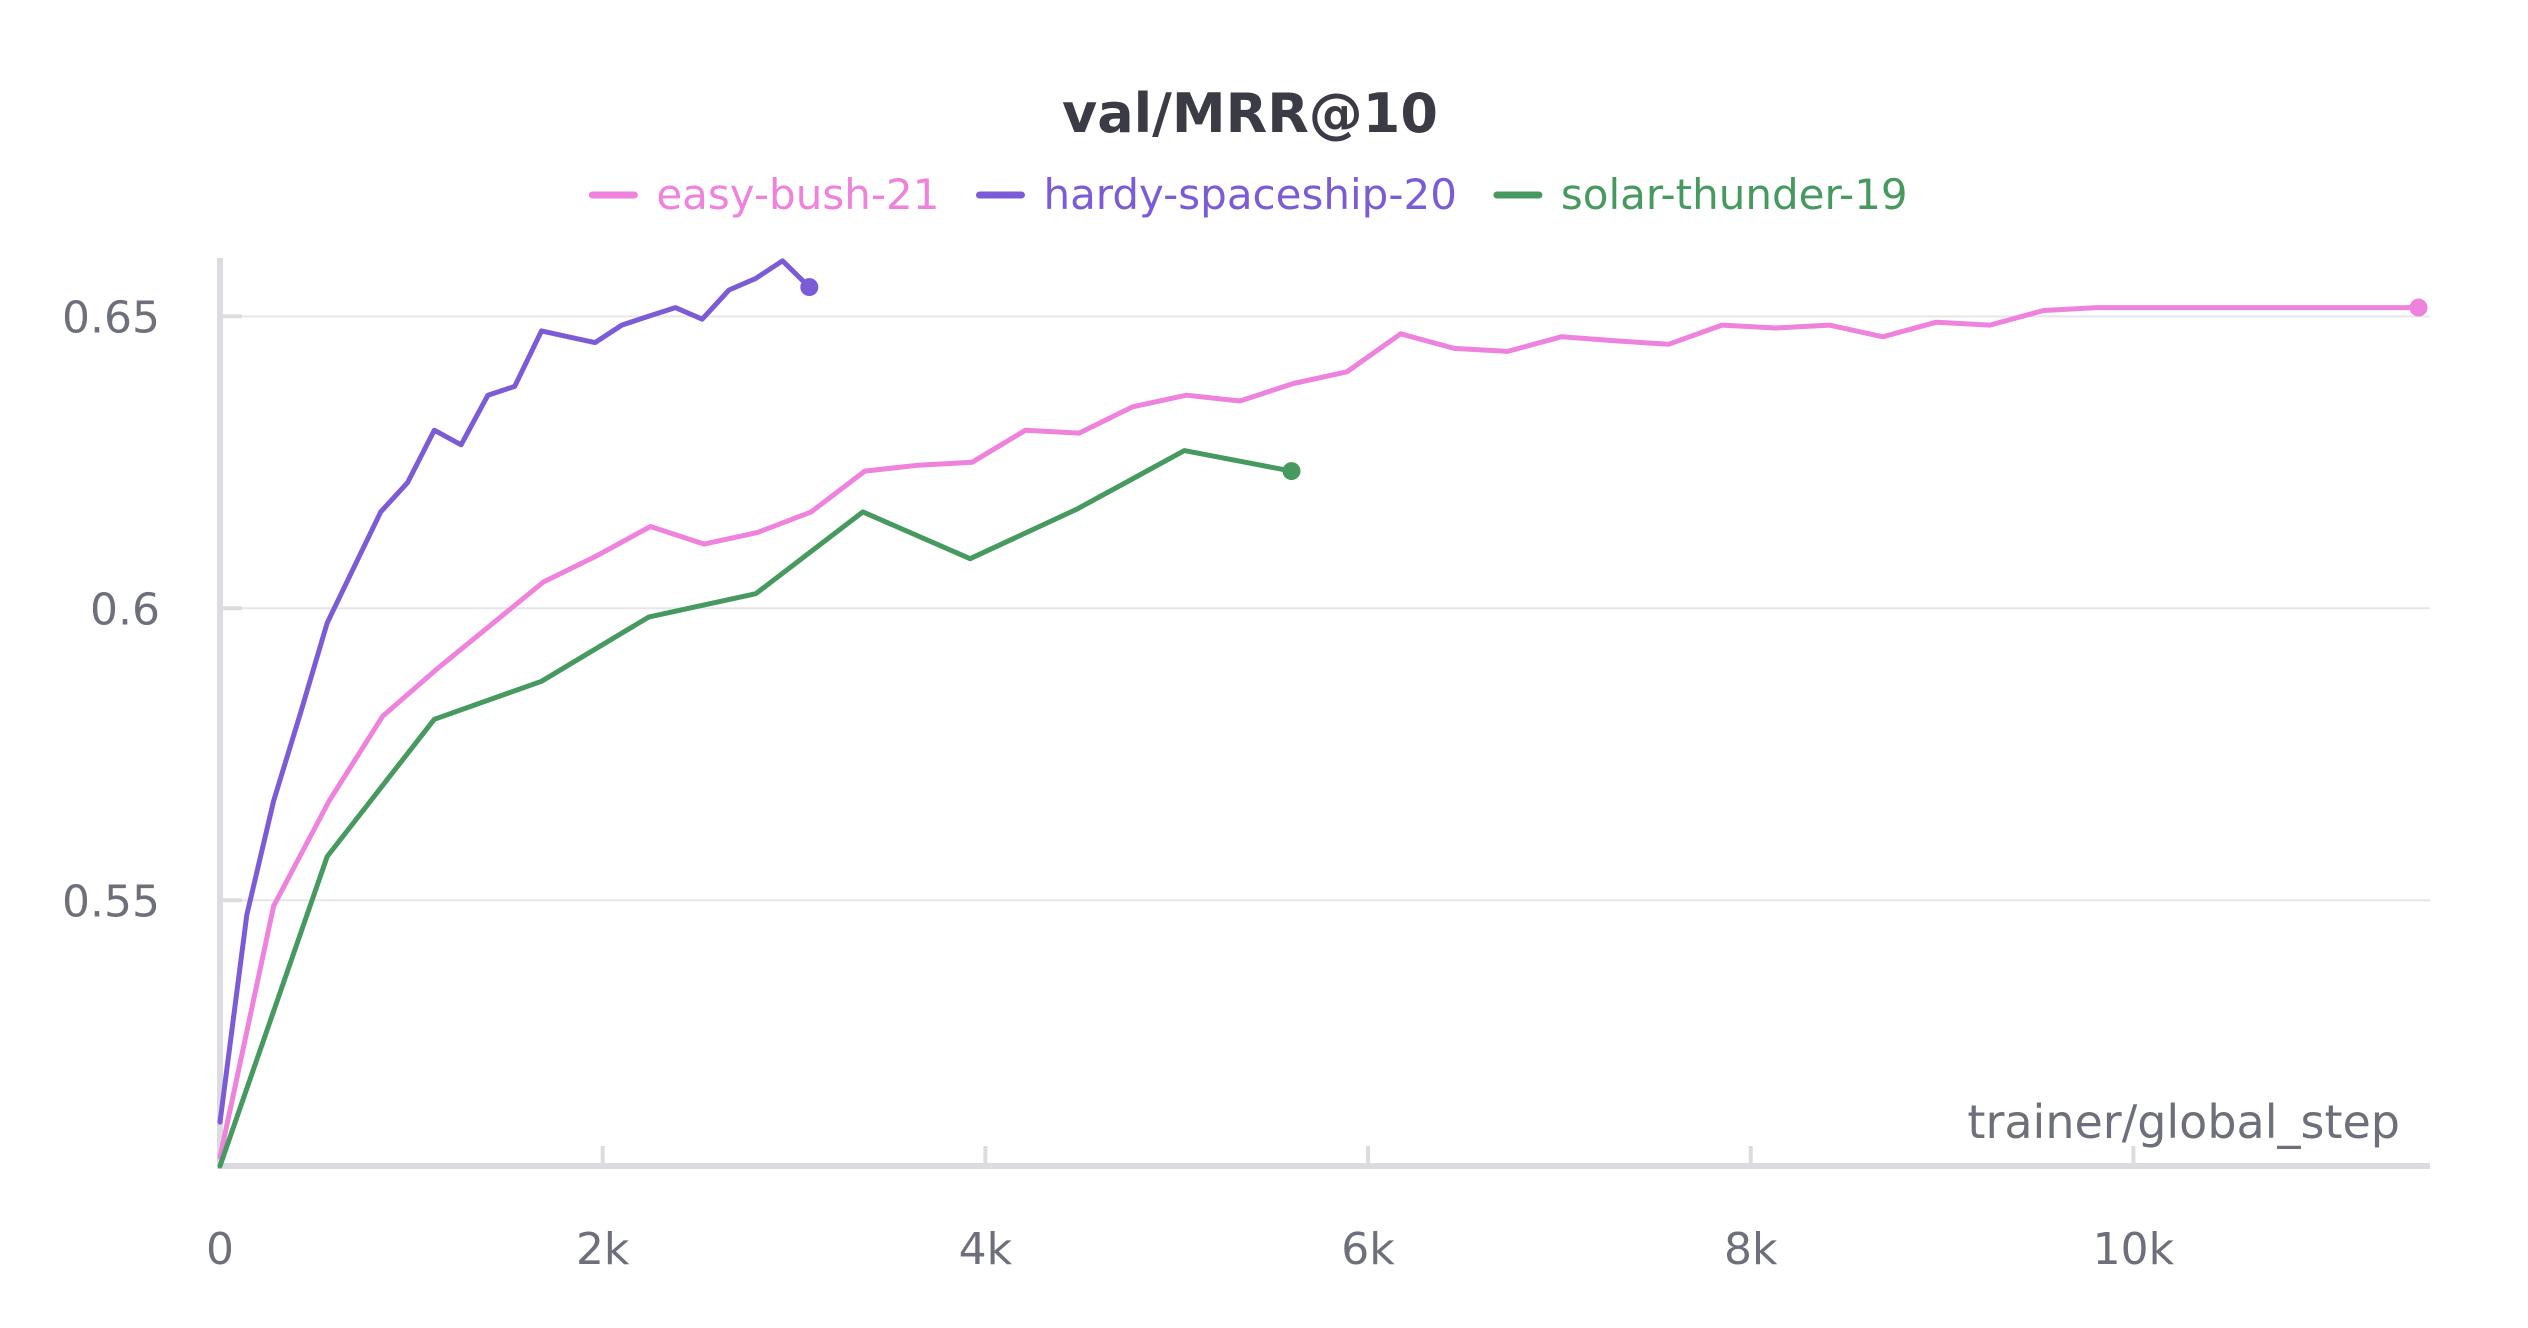 This screenshot has width=2528, height=1328. Describe the element at coordinates (797, 194) in the screenshot. I see `legend-label: easy-bush-21` at that location.